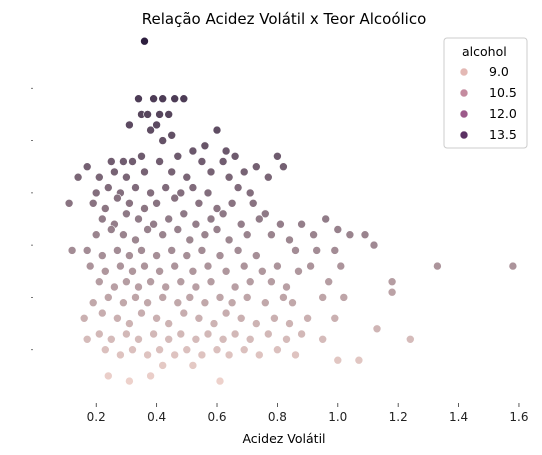 The width and height of the screenshot is (542, 455). Describe the element at coordinates (499, 71) in the screenshot. I see `legend-label: 9.0` at that location.